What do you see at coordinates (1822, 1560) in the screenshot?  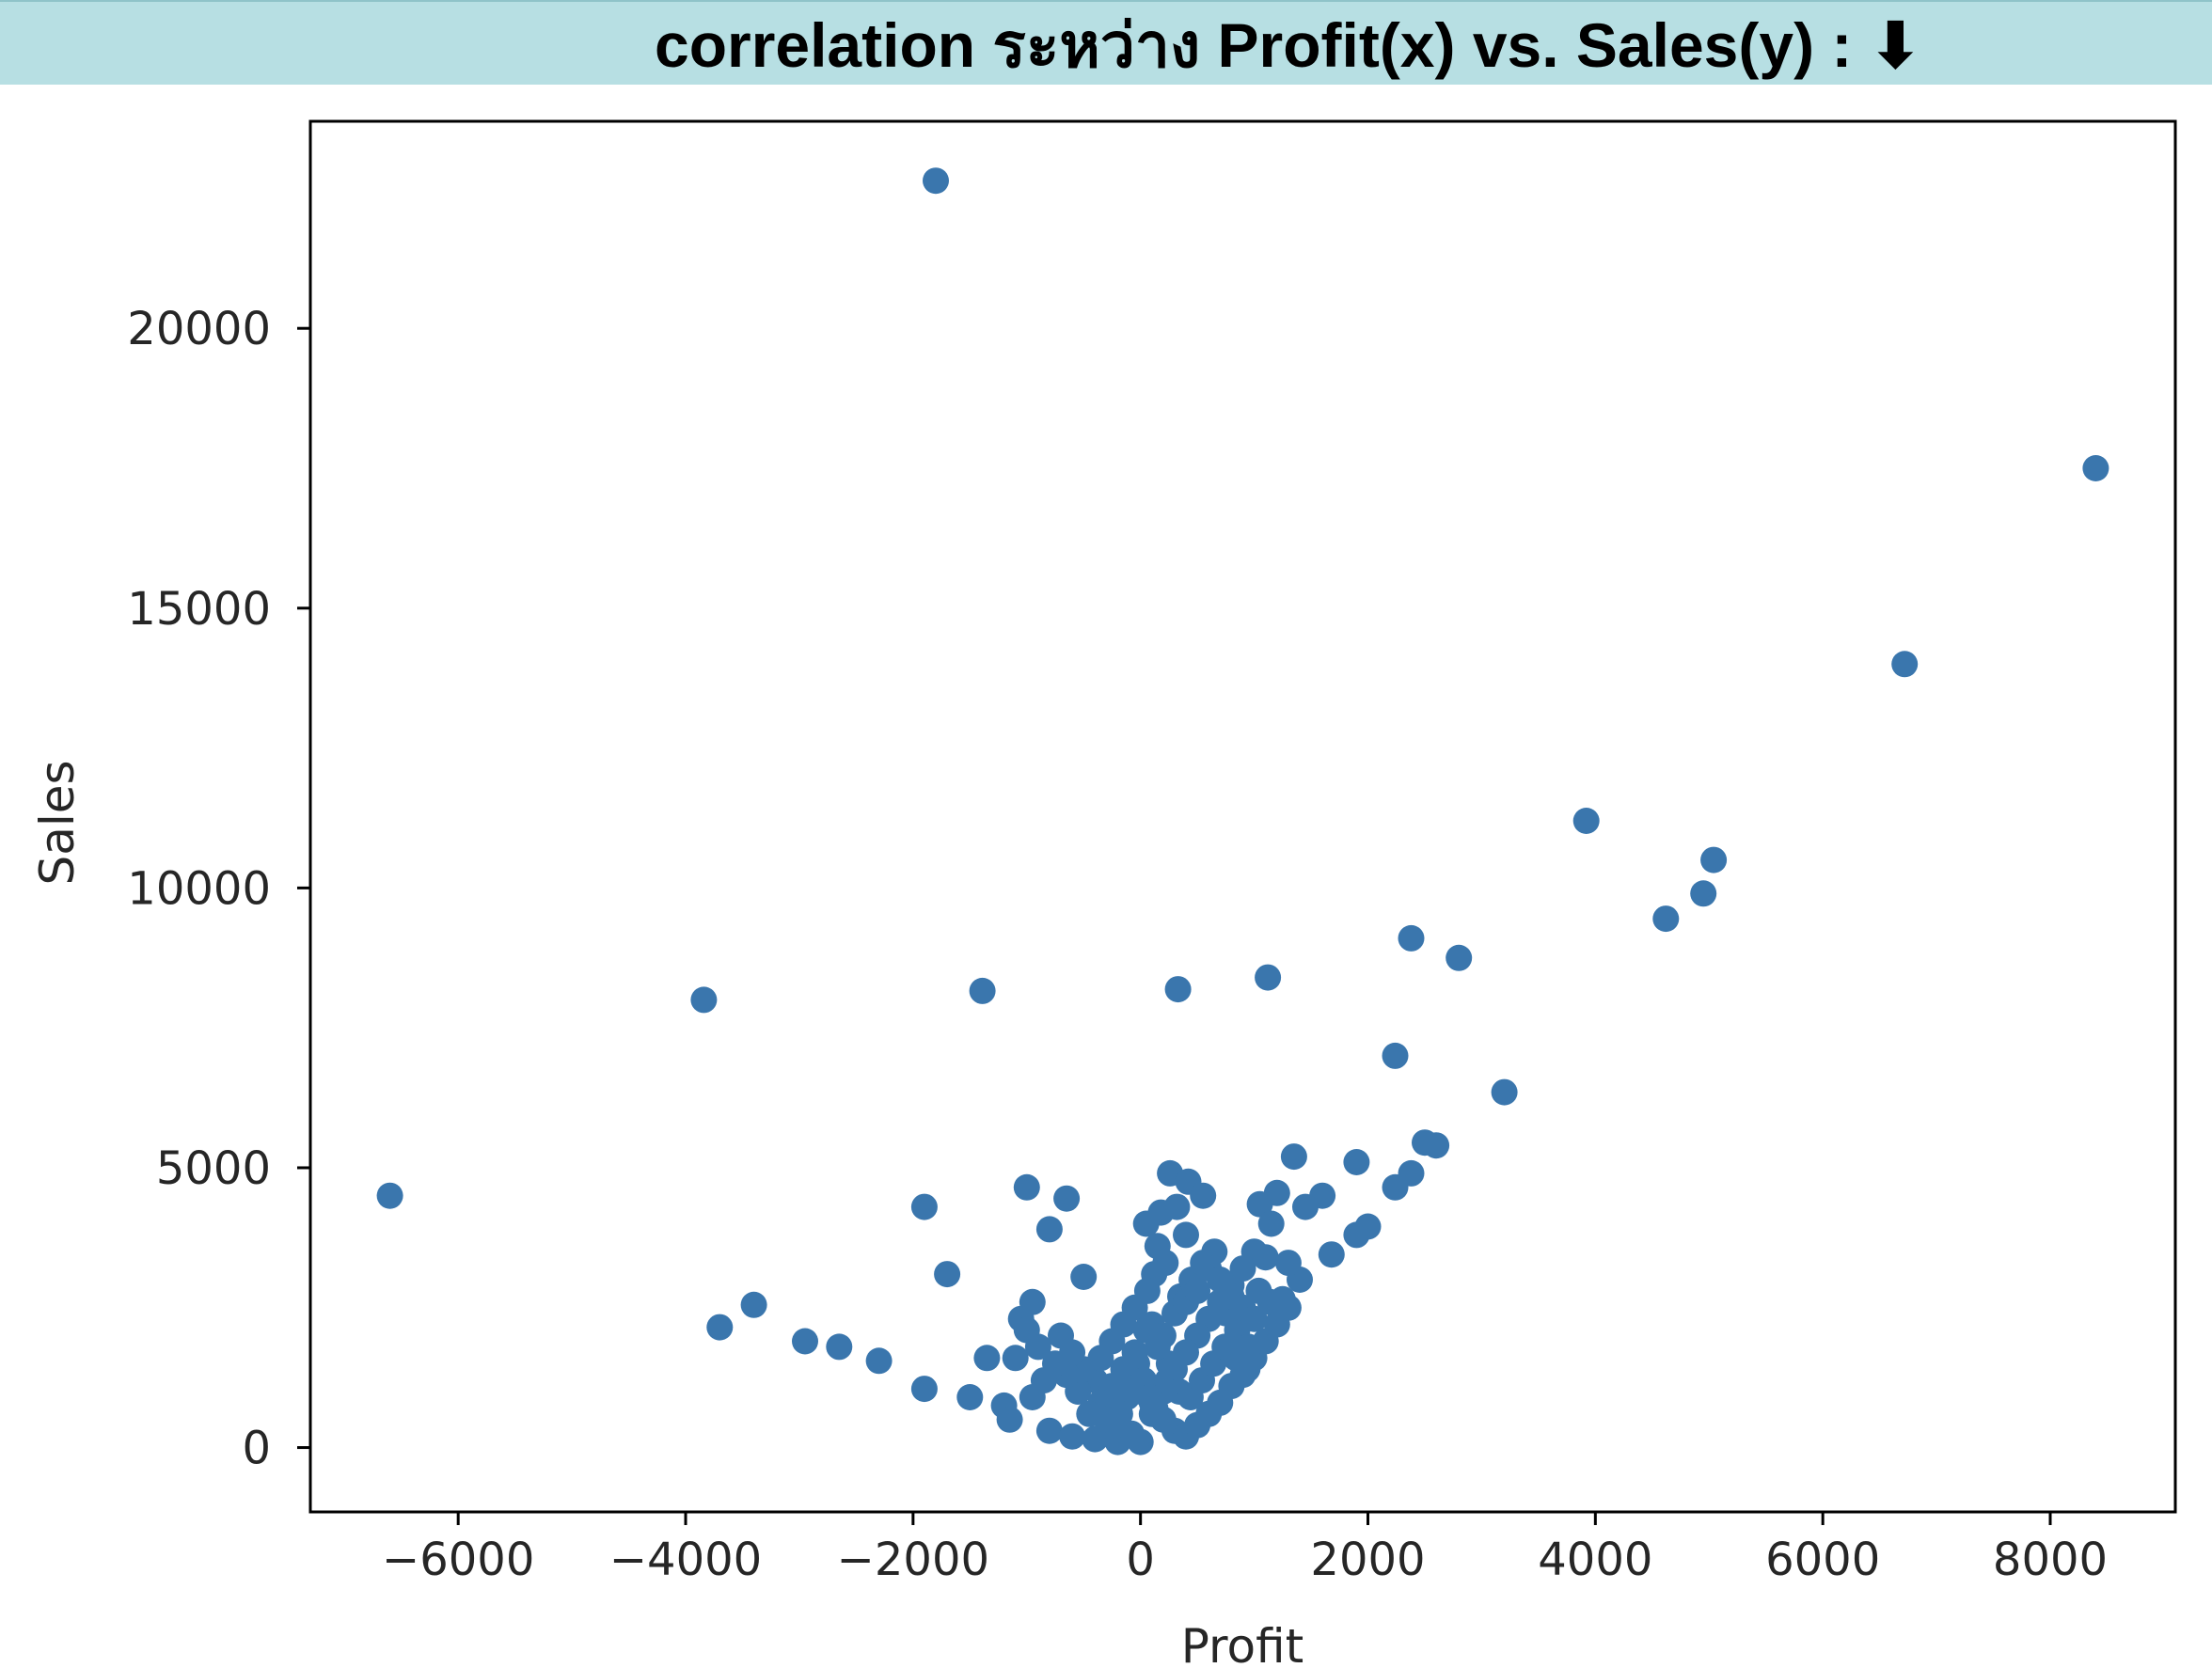 I see `x-tick-label: 6000` at bounding box center [1822, 1560].